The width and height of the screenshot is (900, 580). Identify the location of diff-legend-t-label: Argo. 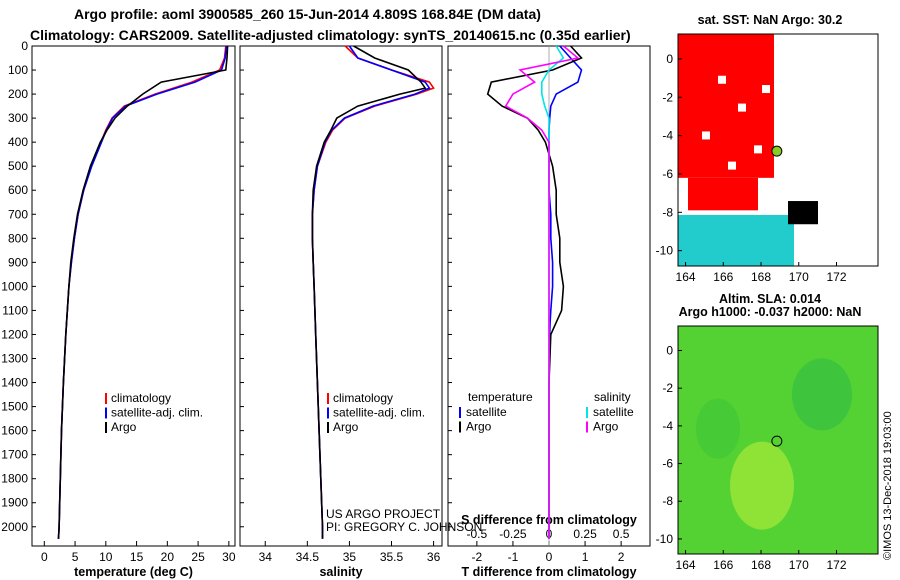
(479, 427).